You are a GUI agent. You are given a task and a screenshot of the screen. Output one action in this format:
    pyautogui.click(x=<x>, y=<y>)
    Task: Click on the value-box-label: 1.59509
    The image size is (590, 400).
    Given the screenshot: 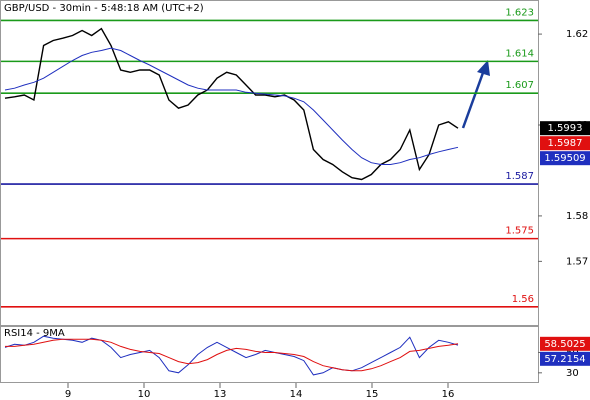 What is the action you would take?
    pyautogui.click(x=564, y=158)
    